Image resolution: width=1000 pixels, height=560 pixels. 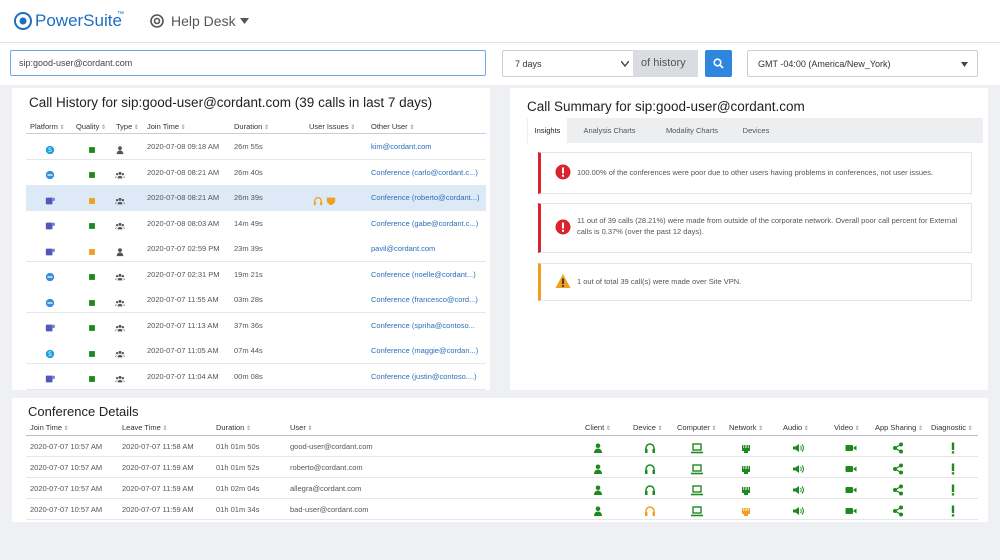 What do you see at coordinates (392, 126) in the screenshot?
I see `column-header: Other User` at bounding box center [392, 126].